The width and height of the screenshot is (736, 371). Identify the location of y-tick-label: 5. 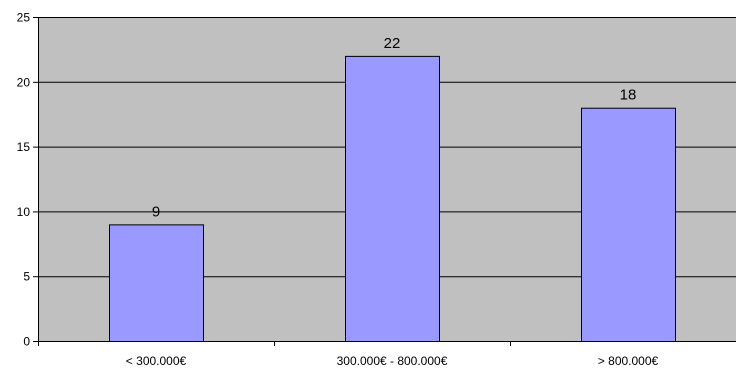
(26, 277).